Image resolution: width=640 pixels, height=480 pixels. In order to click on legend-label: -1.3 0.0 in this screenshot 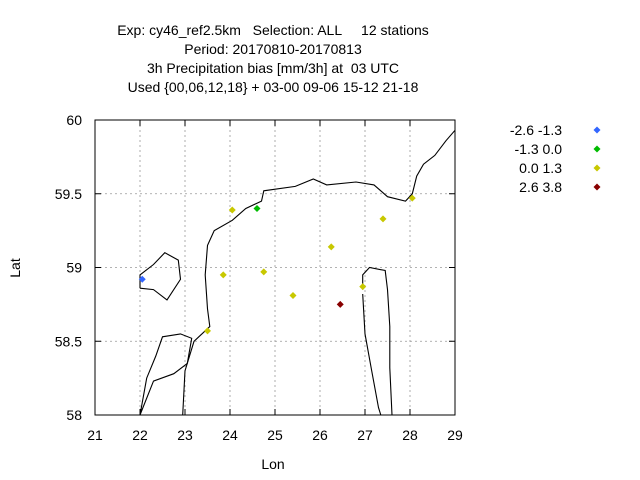, I will do `click(539, 149)`.